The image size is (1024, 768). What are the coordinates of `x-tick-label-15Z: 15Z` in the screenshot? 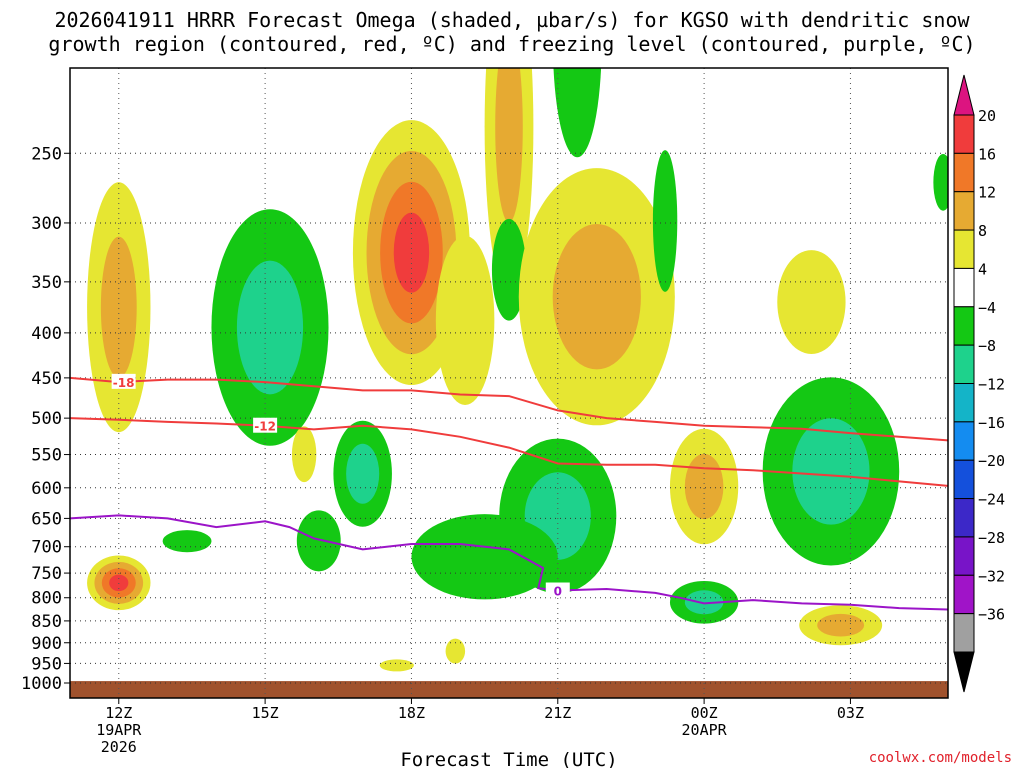 It's located at (265, 713).